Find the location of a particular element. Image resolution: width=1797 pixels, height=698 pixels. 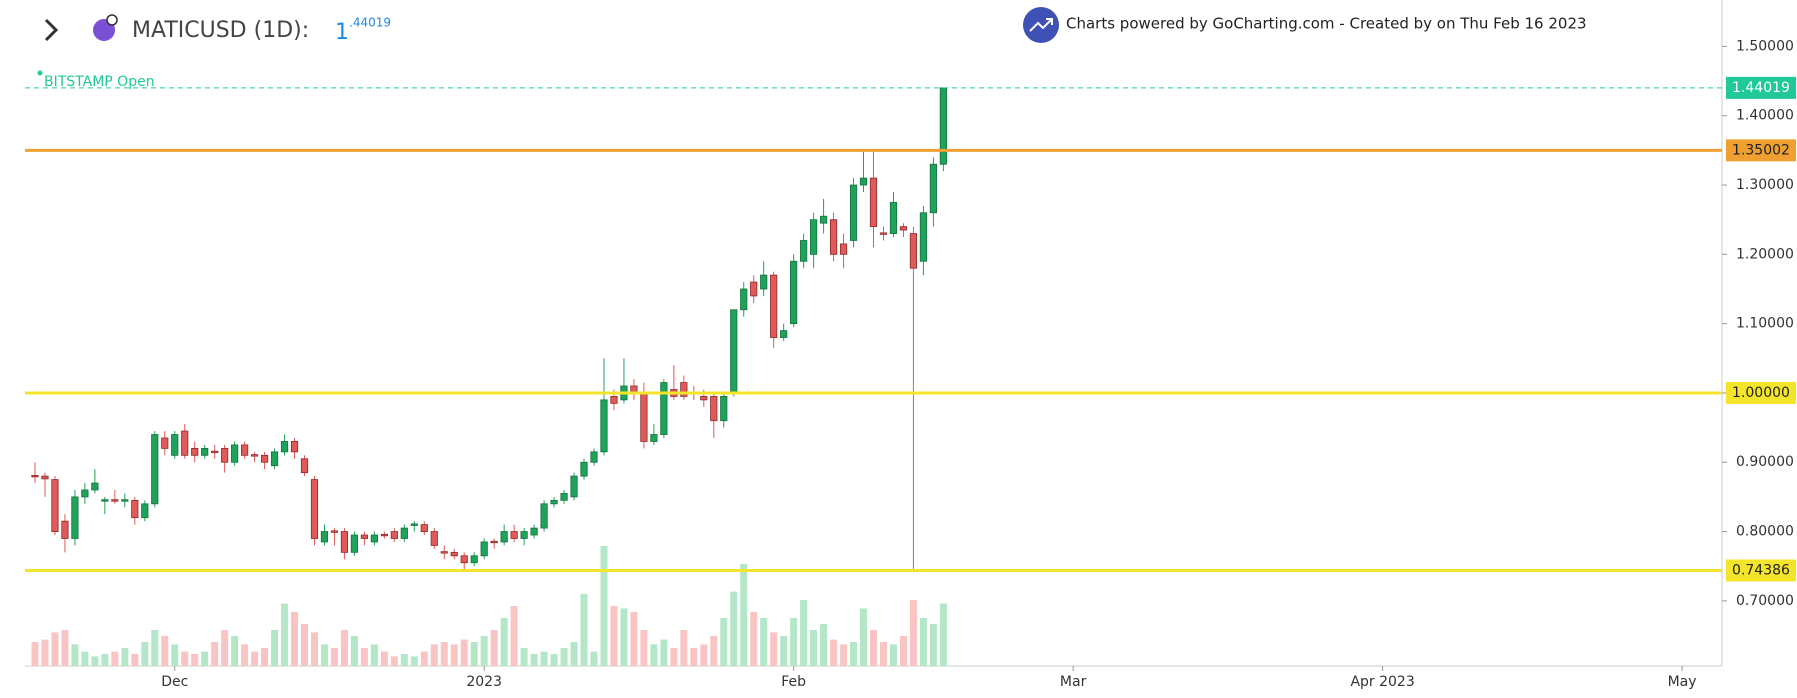

x-tick-label: May is located at coordinates (1682, 682).